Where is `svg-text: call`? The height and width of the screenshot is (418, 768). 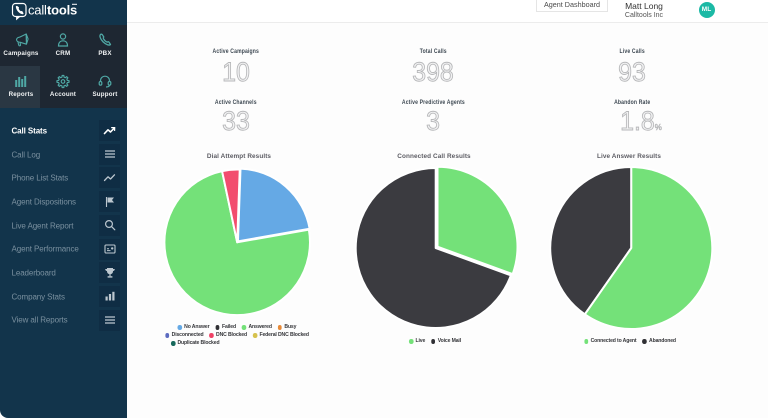 svg-text: call is located at coordinates (37, 10).